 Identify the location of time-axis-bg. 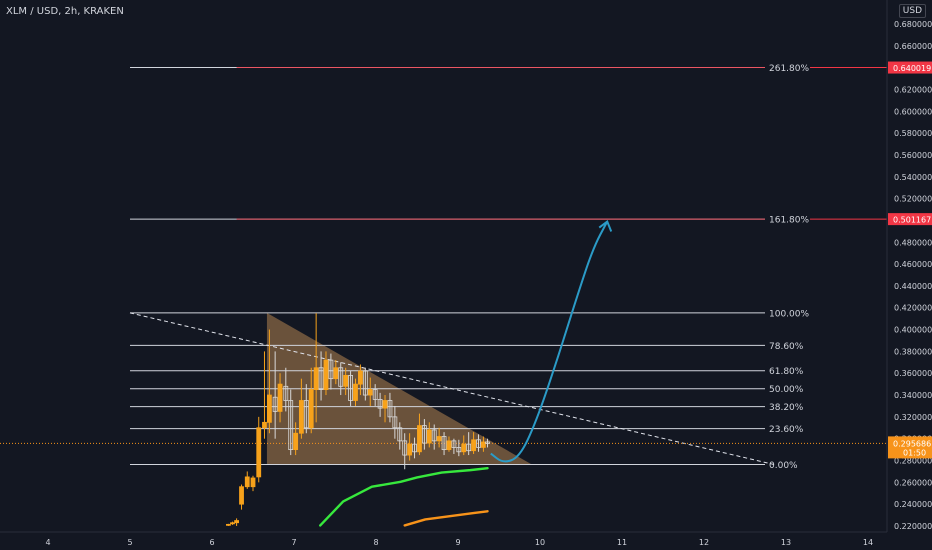
(443, 541).